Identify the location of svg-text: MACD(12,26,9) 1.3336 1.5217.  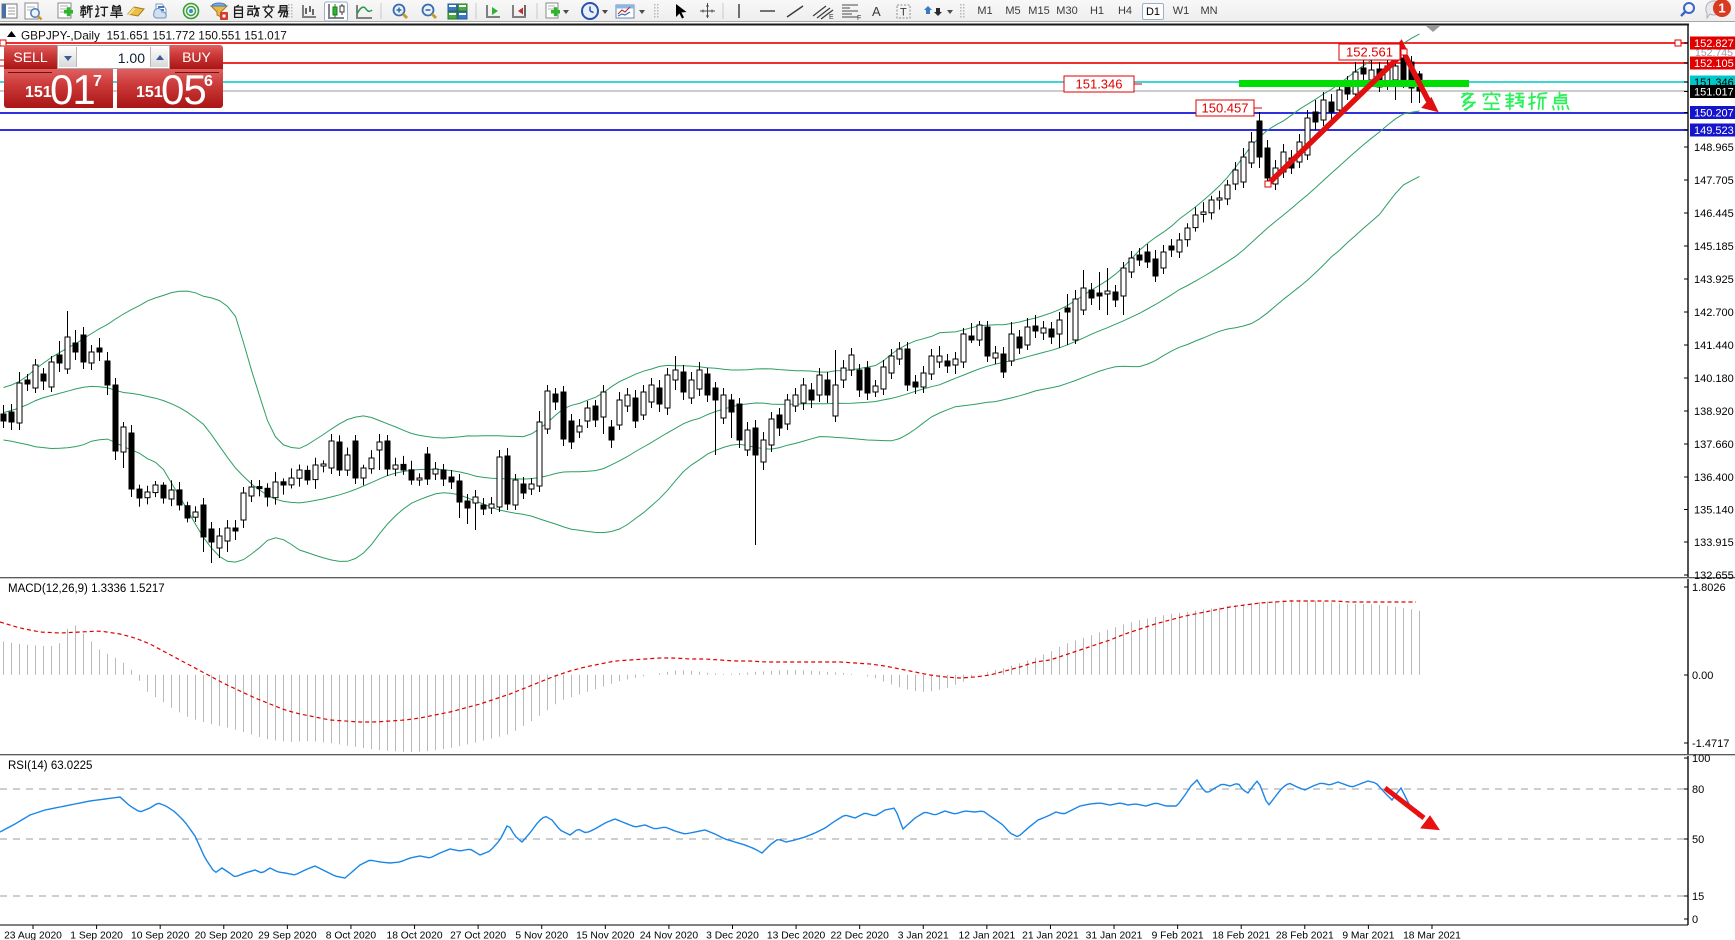
(86, 589).